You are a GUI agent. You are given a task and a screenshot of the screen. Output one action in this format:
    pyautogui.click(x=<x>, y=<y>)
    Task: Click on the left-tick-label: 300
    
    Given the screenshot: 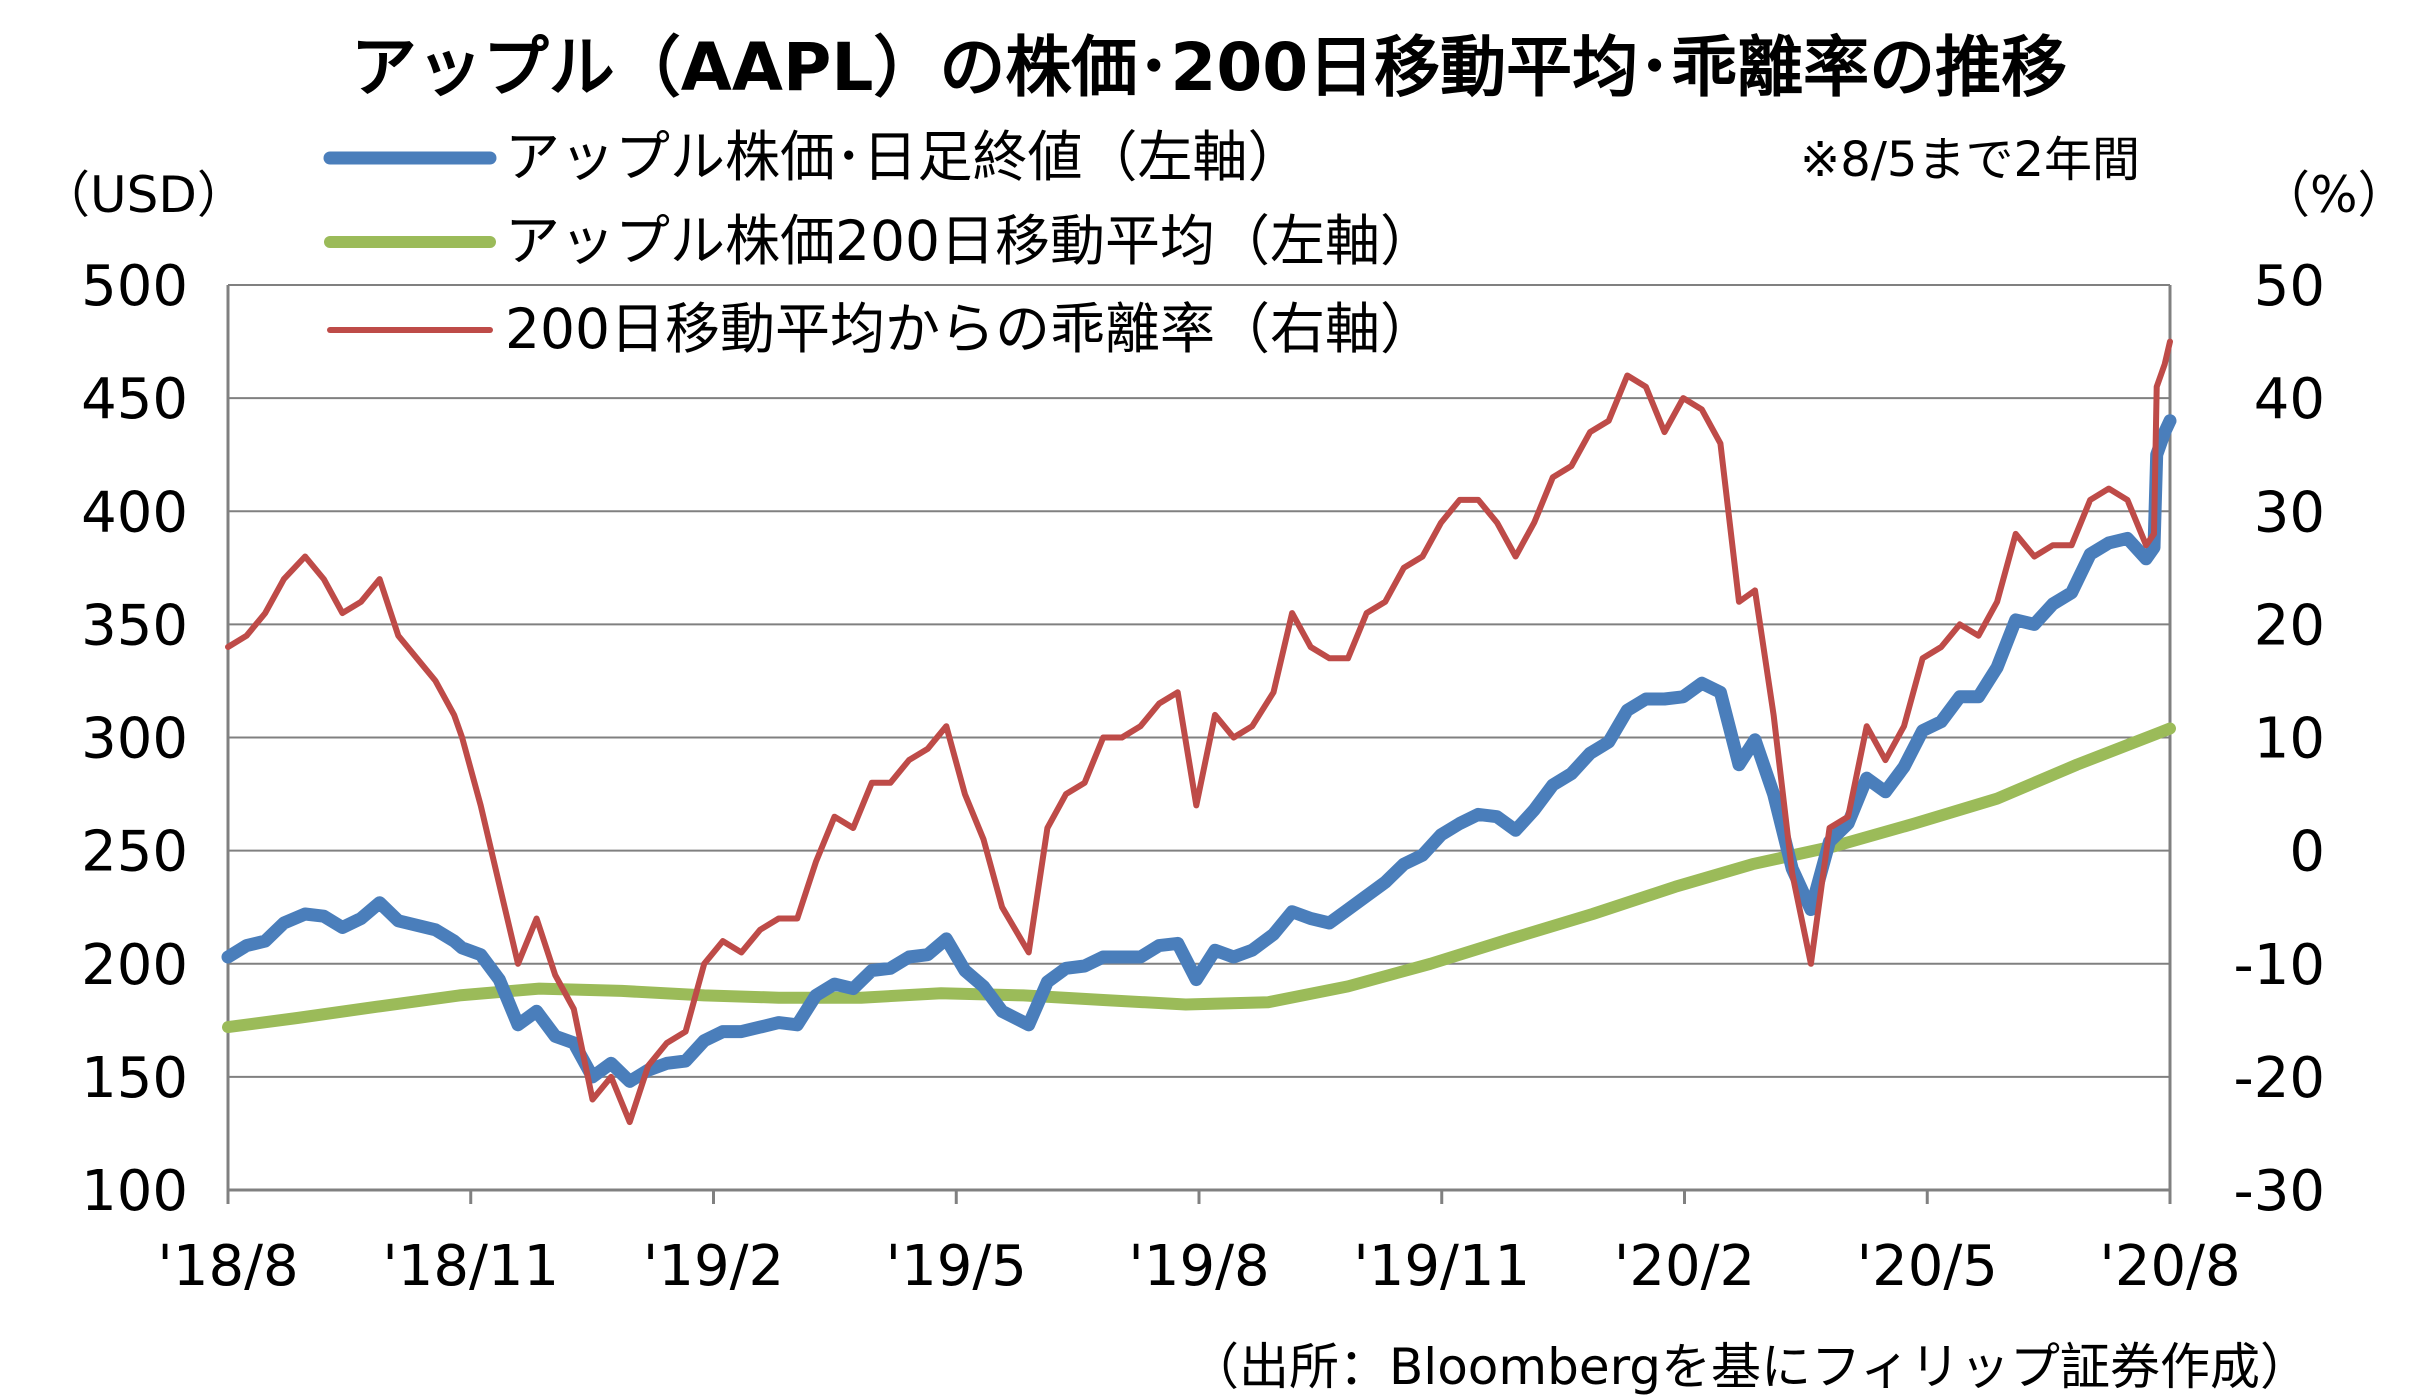 What is the action you would take?
    pyautogui.click(x=134, y=739)
    